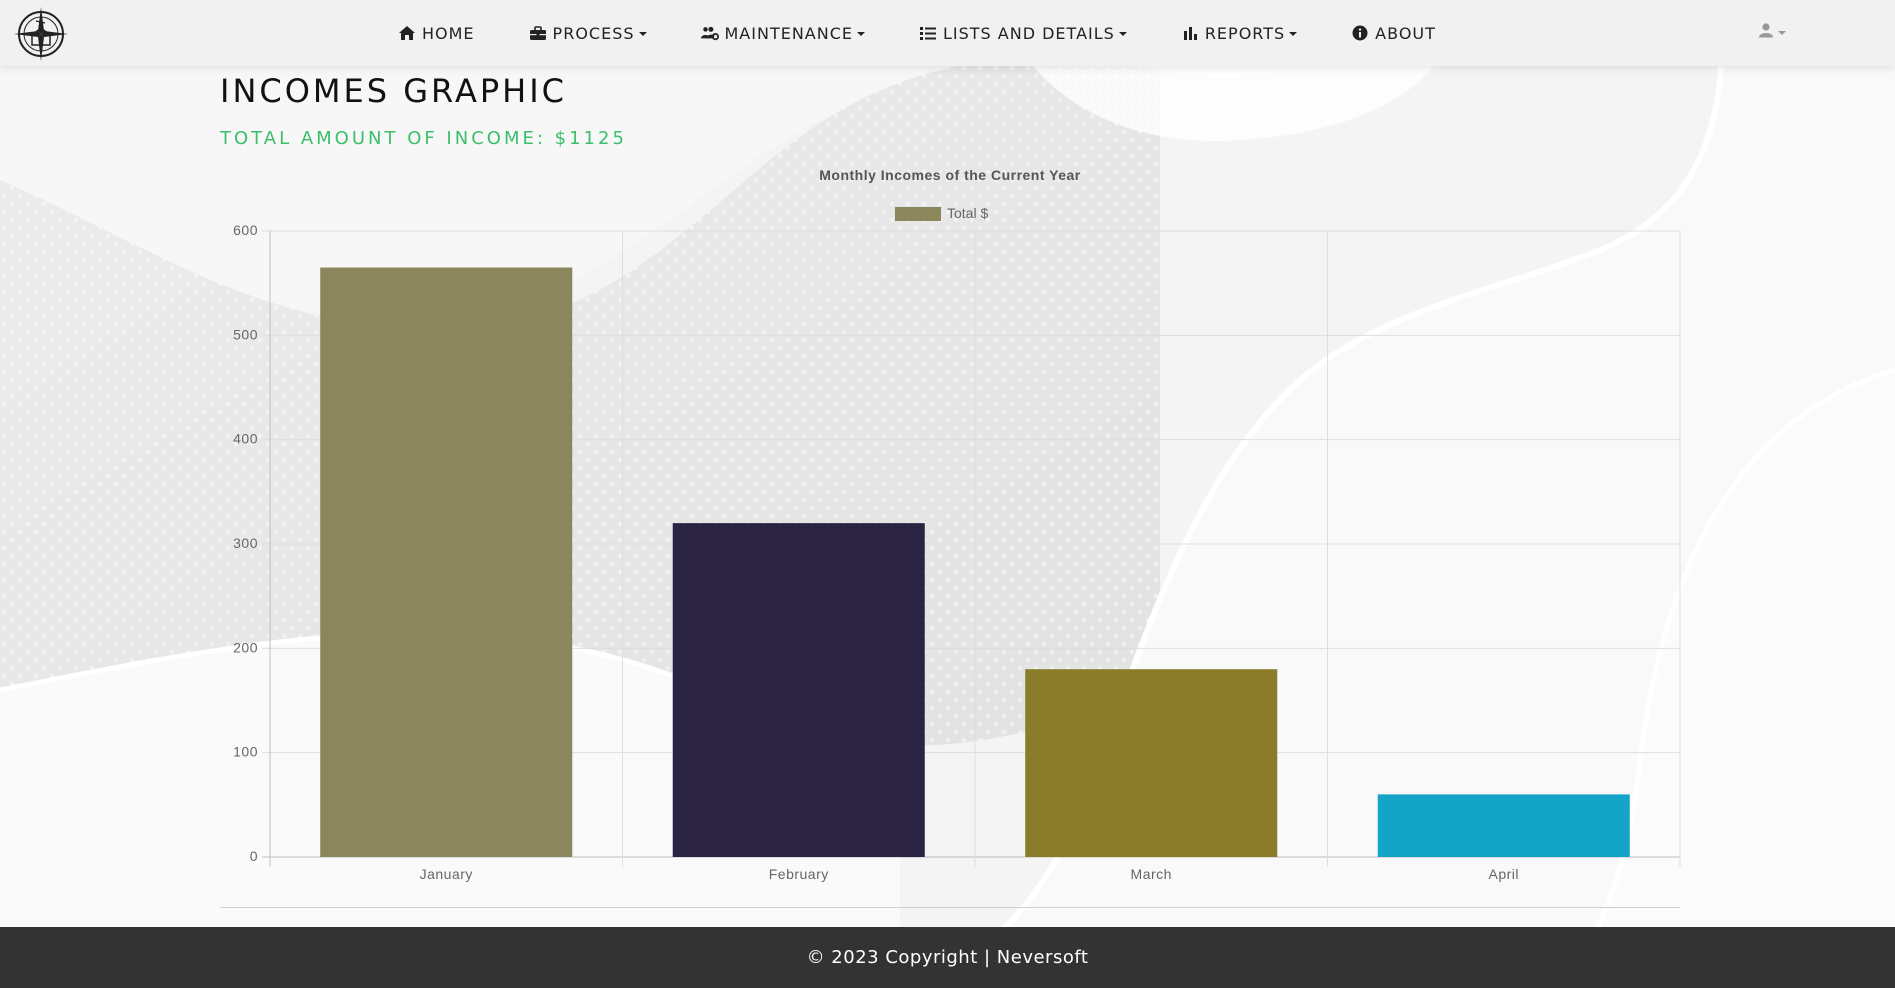  I want to click on toolbox-icon, so click(538, 33).